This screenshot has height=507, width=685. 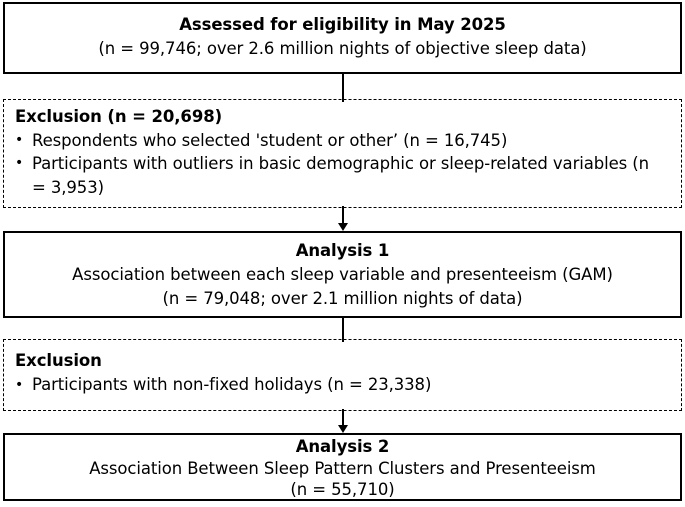 What do you see at coordinates (342, 446) in the screenshot?
I see `box-analysis-2-title: Analysis 2` at bounding box center [342, 446].